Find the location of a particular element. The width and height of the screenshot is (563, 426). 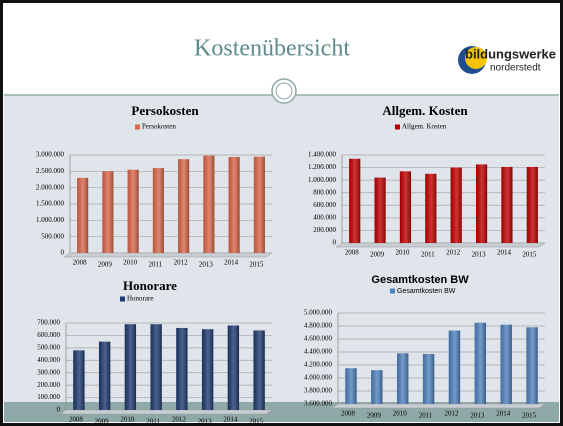

y-tick-label: 1.000.000 is located at coordinates (50, 220).